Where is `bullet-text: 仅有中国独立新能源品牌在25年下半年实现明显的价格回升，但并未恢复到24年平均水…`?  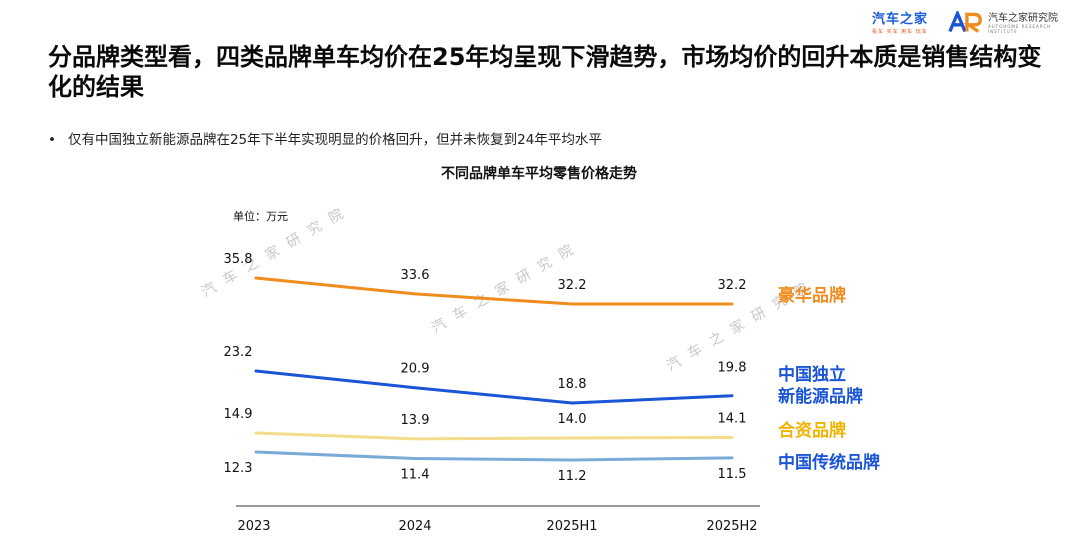 bullet-text: 仅有中国独立新能源品牌在25年下半年实现明显的价格回升，但并未恢复到24年平均水… is located at coordinates (334, 140).